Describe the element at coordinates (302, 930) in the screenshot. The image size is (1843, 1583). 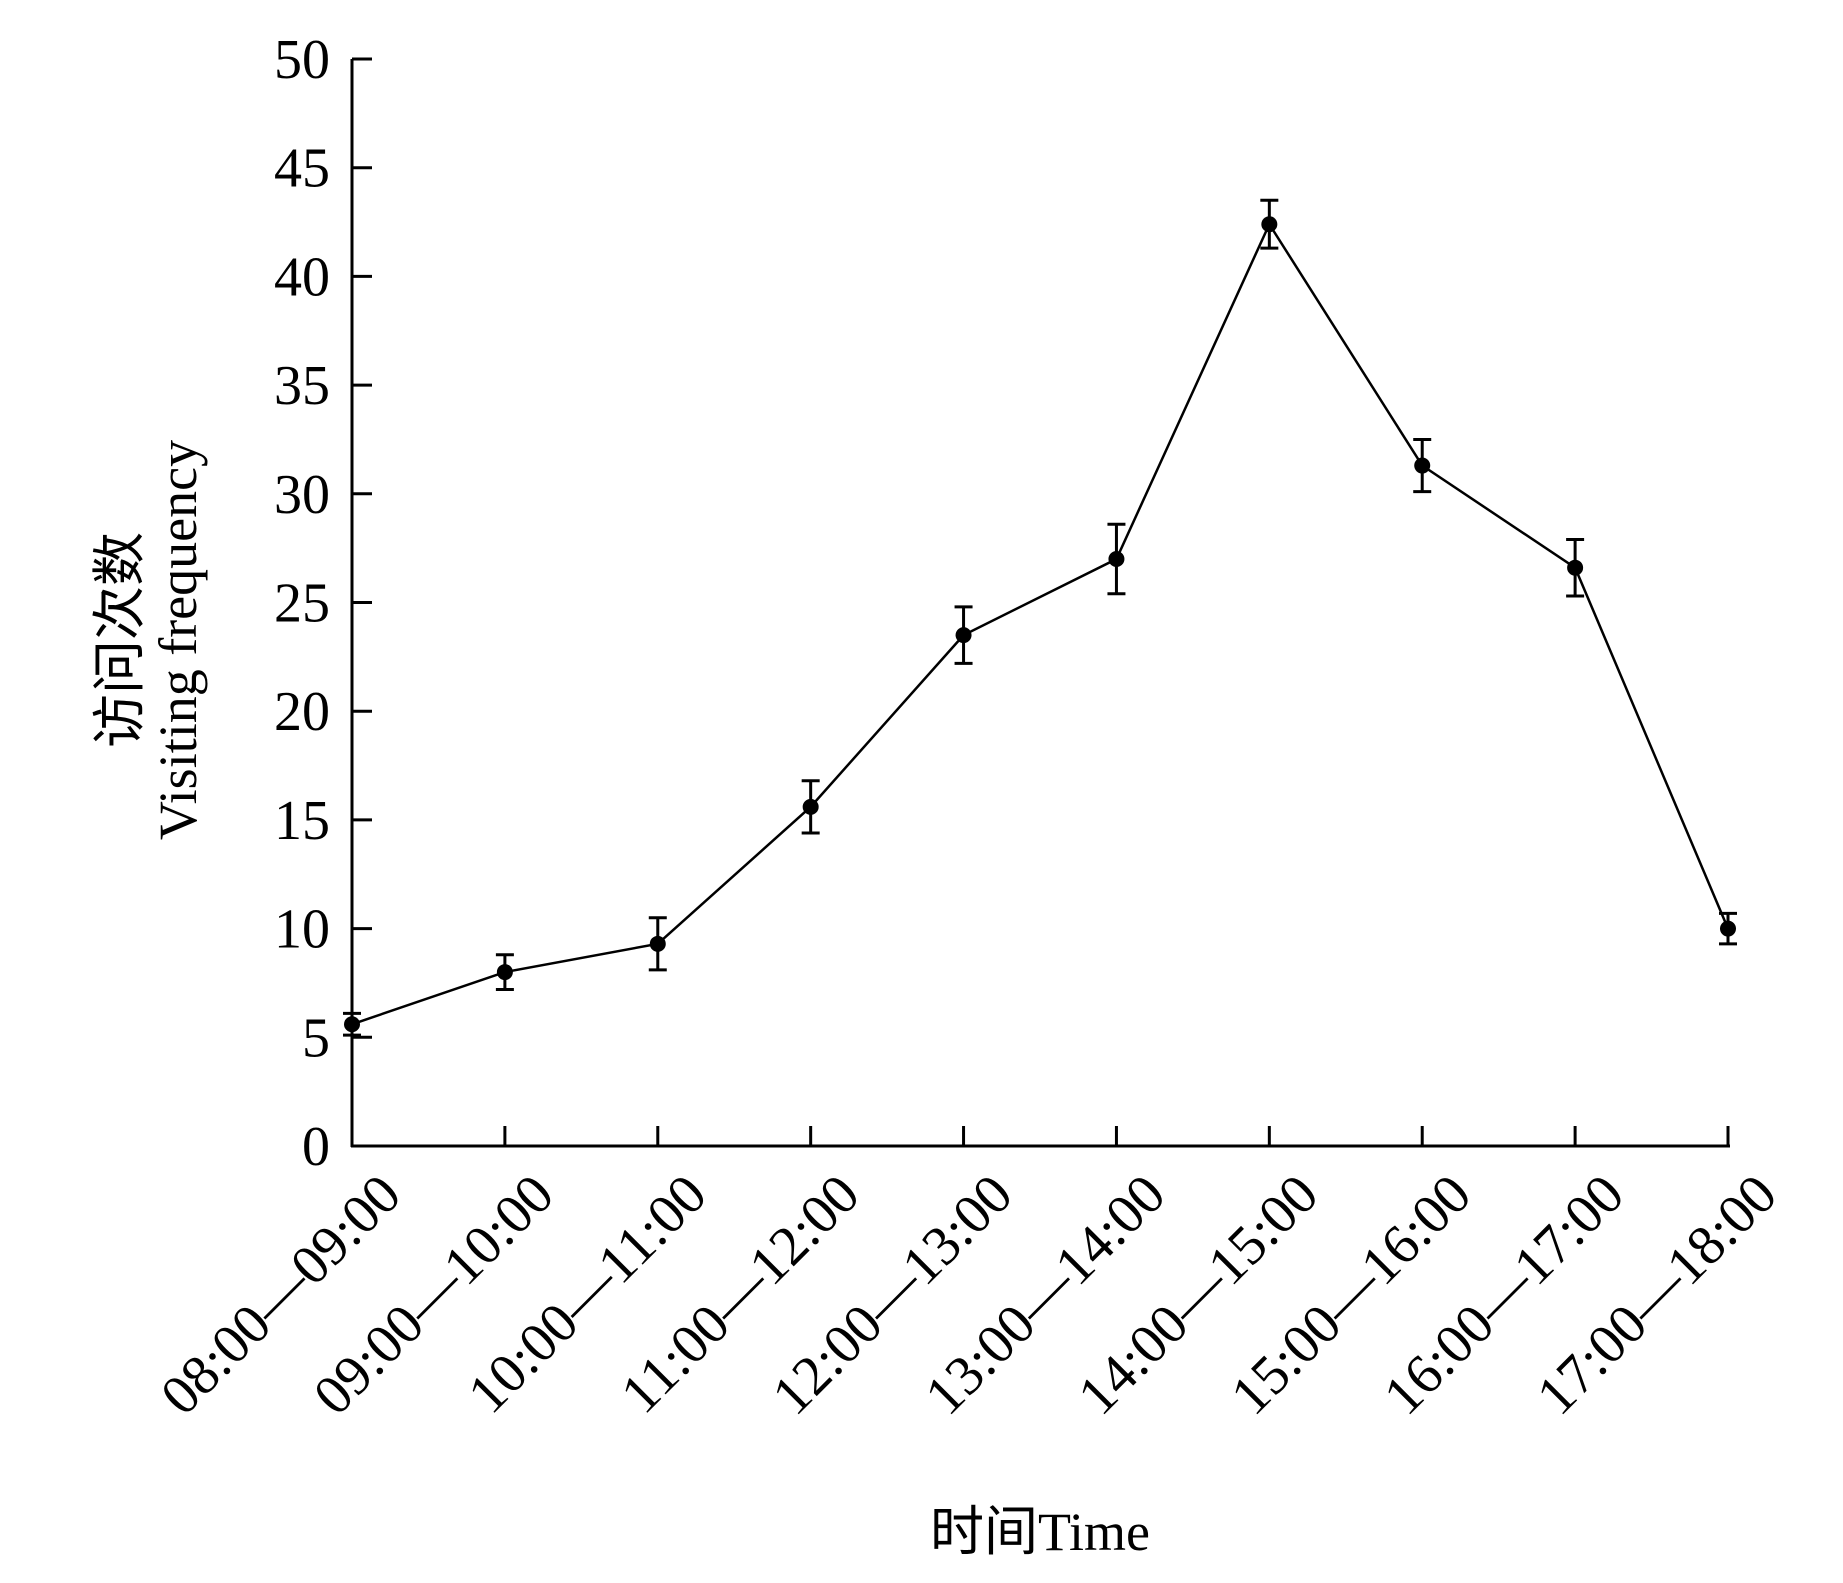
I see `y-tick-label: 10` at that location.